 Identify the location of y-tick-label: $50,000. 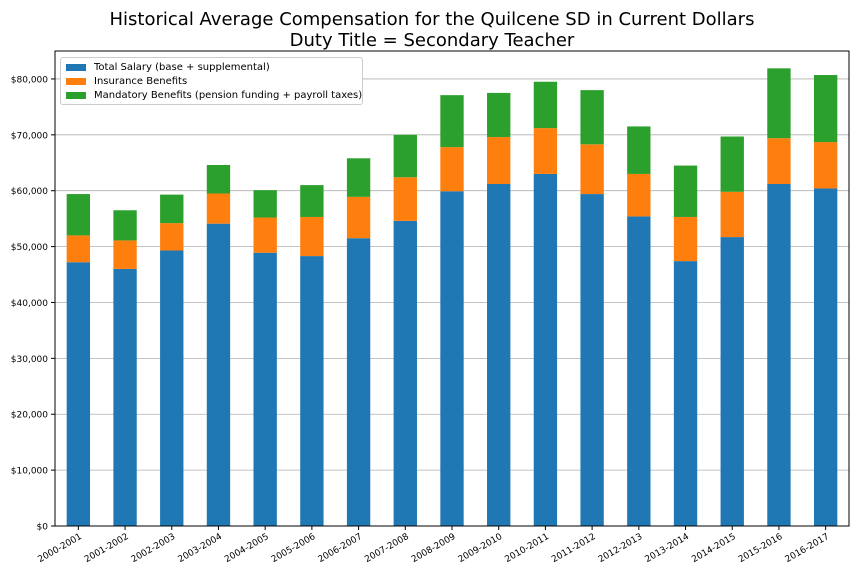
(29, 248).